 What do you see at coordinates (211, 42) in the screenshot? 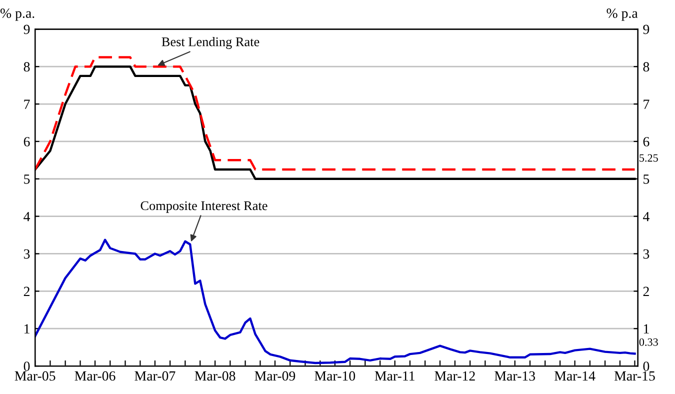
I see `annotation: Best Lending Rate` at bounding box center [211, 42].